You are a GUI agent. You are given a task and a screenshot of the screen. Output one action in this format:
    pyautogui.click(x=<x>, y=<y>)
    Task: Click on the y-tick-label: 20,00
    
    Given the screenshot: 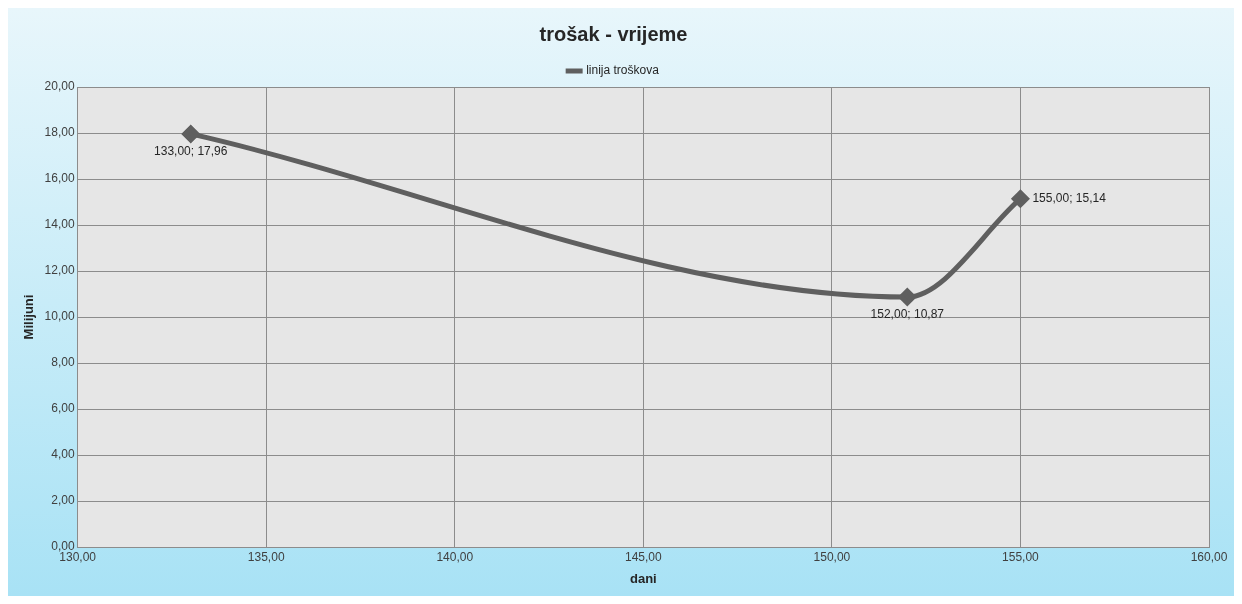 What is the action you would take?
    pyautogui.click(x=59, y=86)
    